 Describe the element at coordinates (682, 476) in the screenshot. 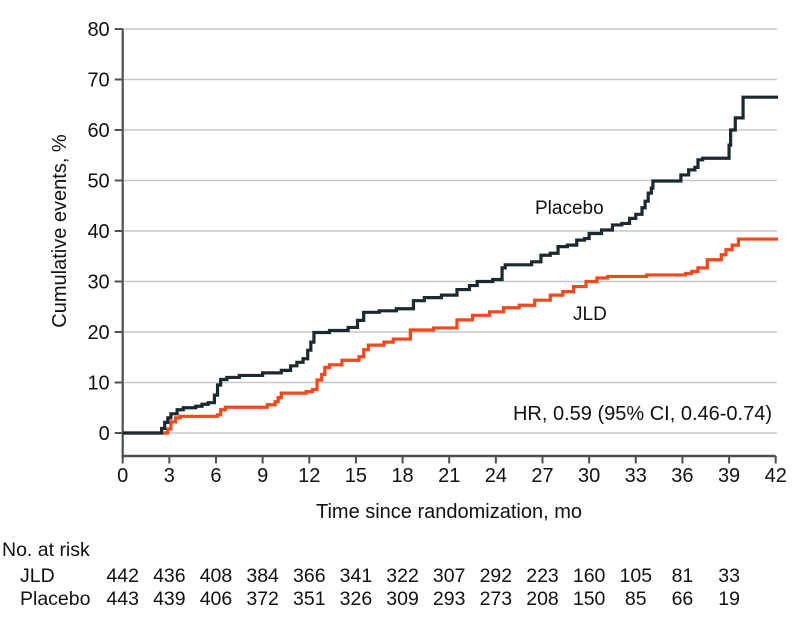

I see `x-tick-label: 36` at that location.